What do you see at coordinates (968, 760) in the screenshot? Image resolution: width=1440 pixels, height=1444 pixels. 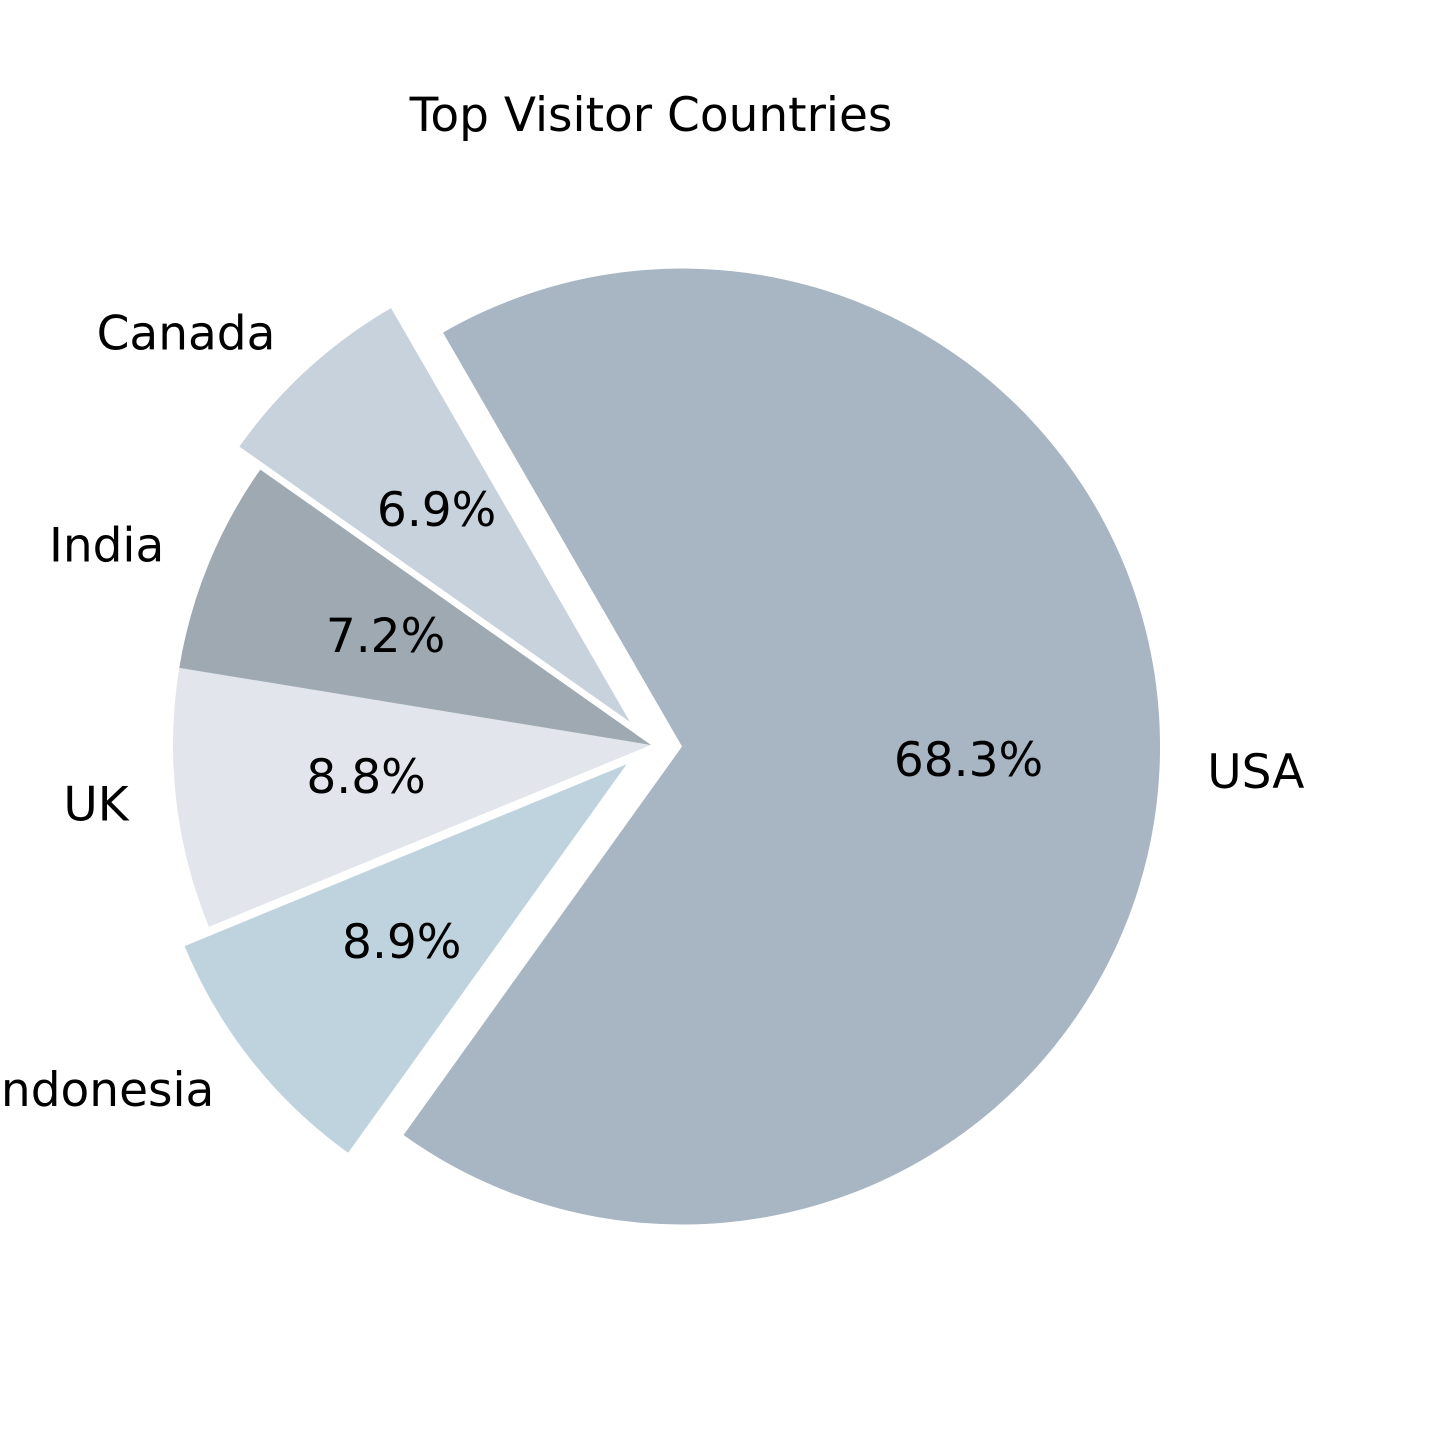 I see `slice-percent-label-usa: 68.3%` at bounding box center [968, 760].